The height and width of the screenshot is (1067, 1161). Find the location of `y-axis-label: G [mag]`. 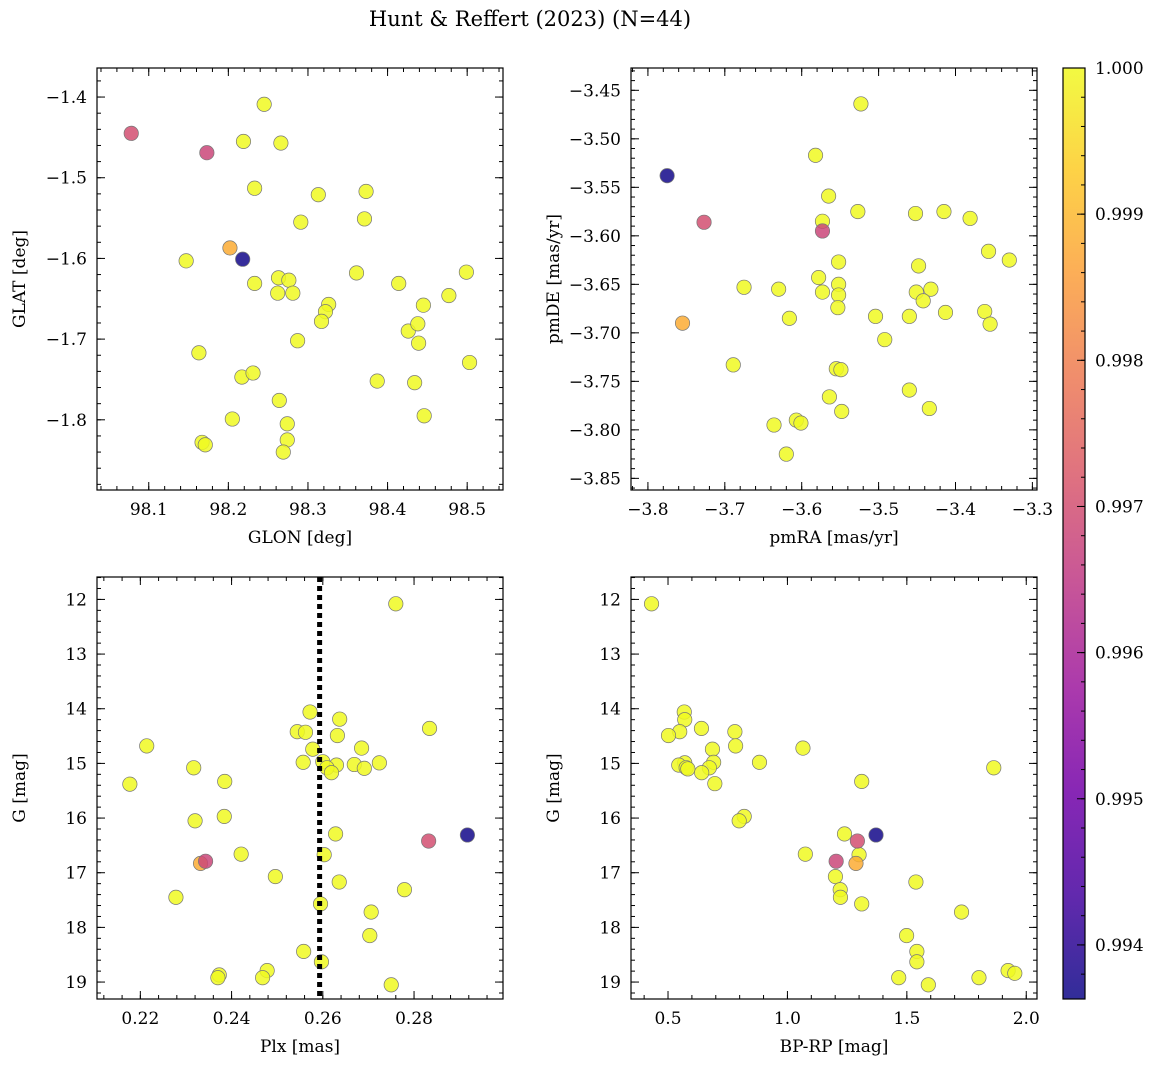

y-axis-label: G [mag] is located at coordinates (20, 787).